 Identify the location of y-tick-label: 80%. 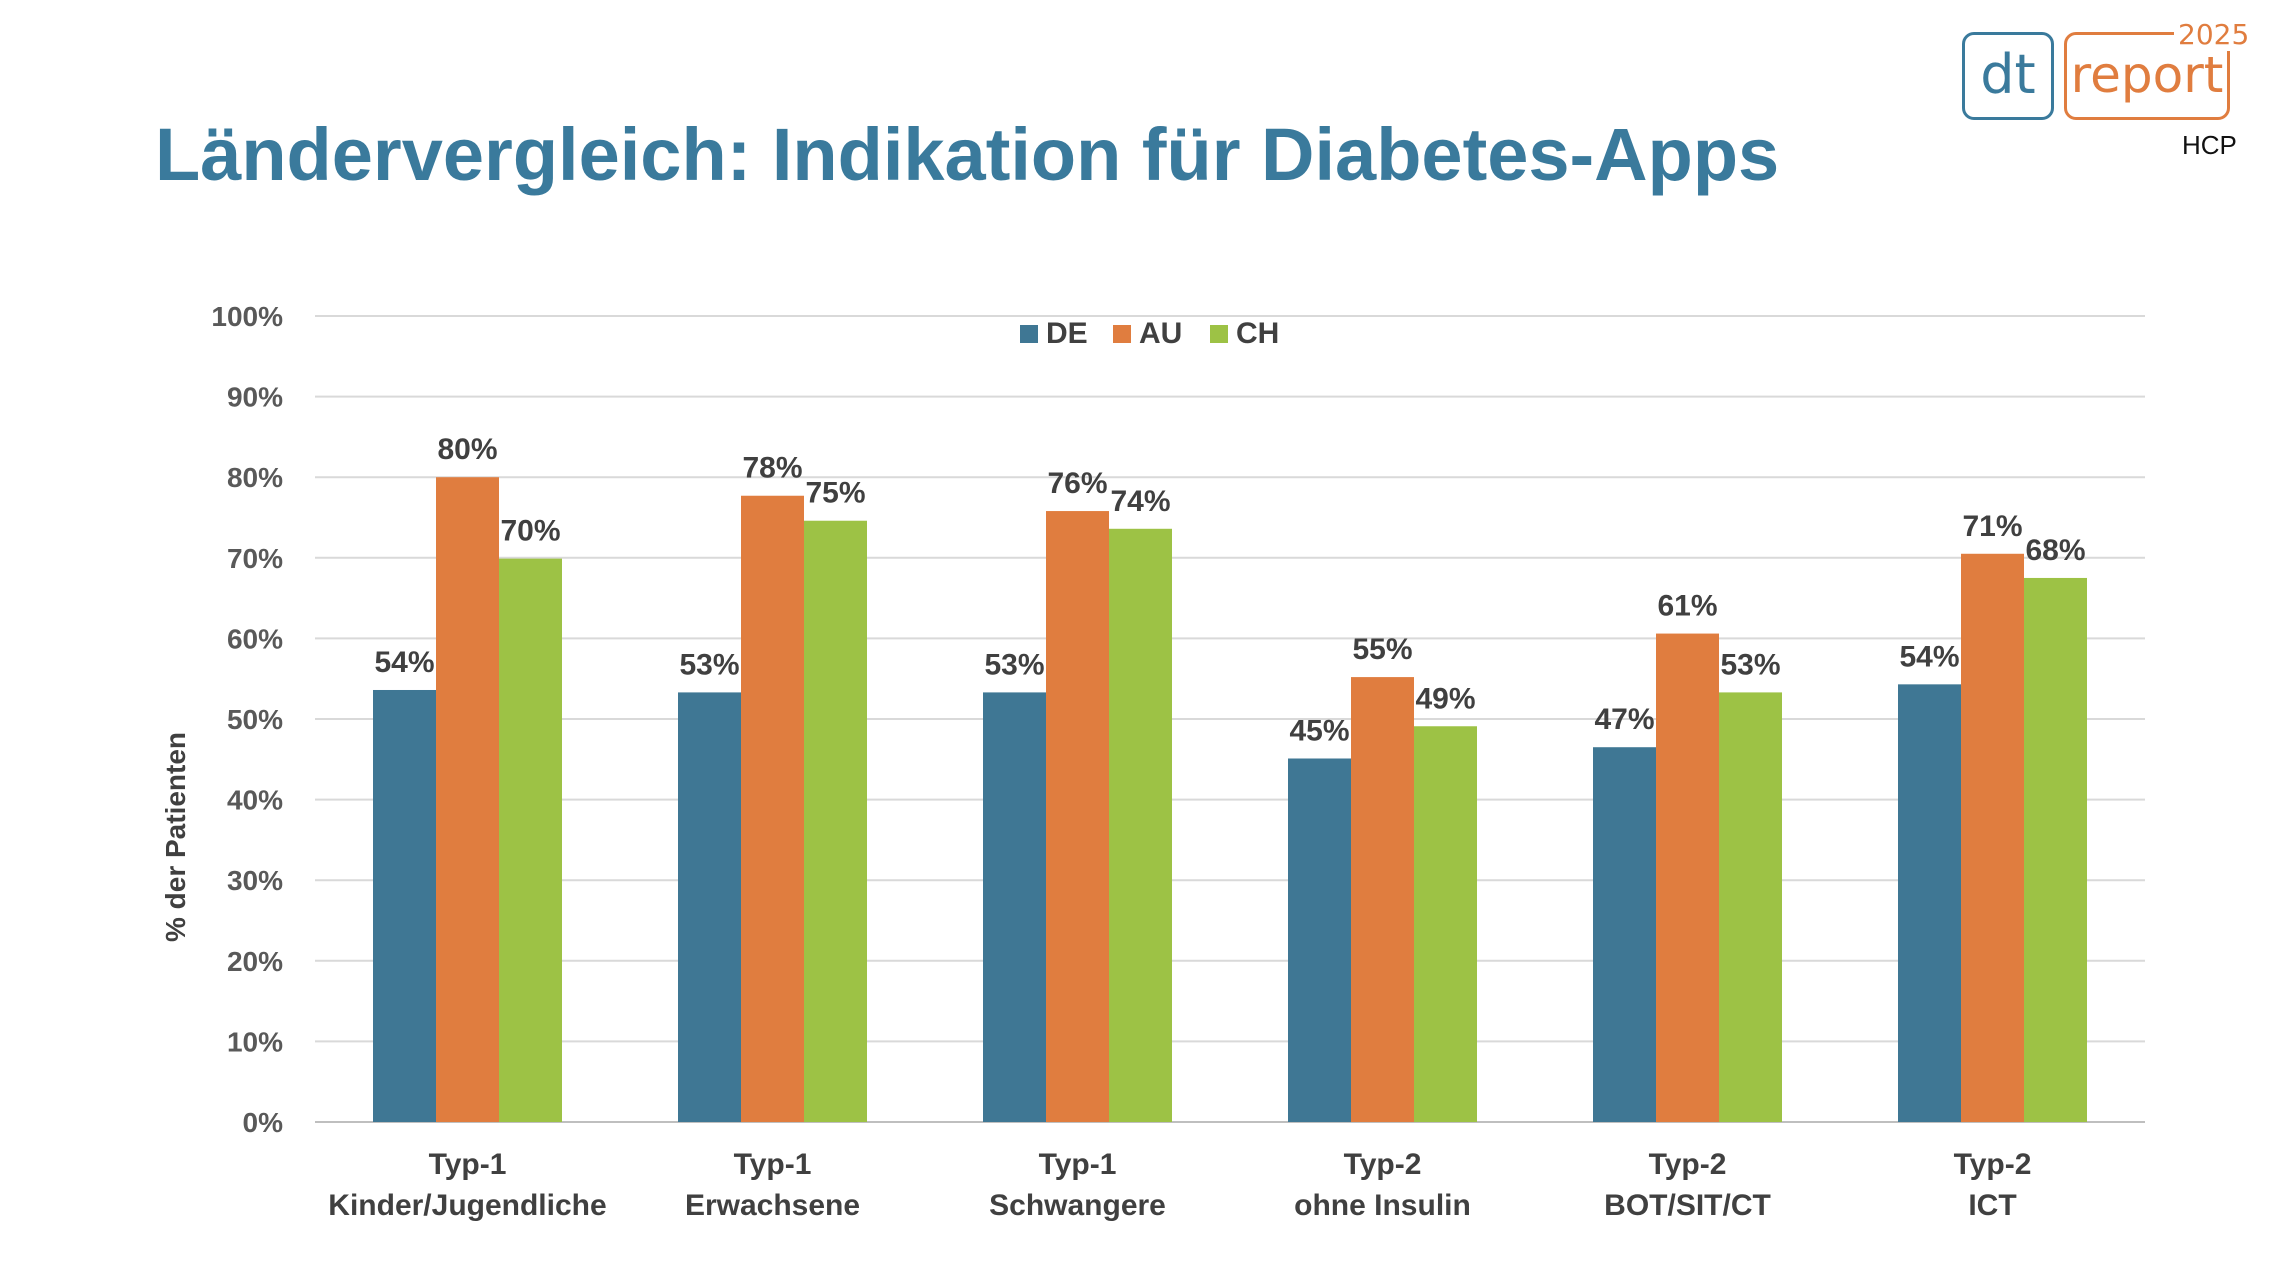
(255, 477).